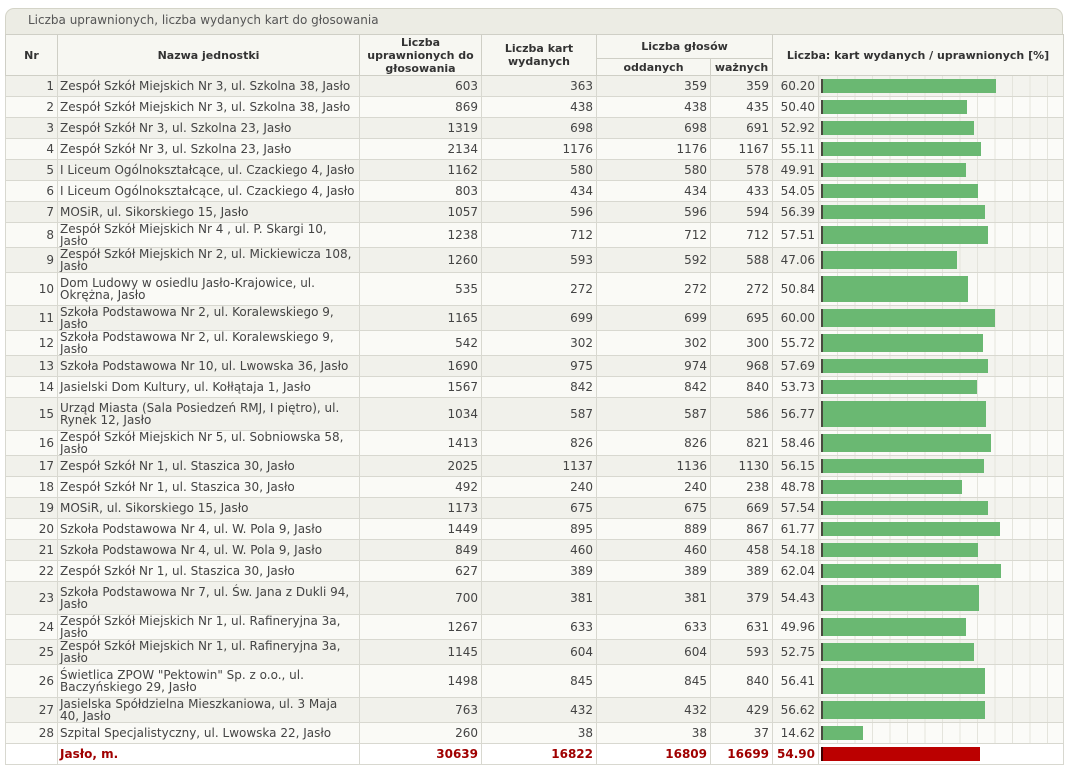 Image resolution: width=1072 pixels, height=765 pixels. Describe the element at coordinates (653, 235) in the screenshot. I see `row-cast: 712` at that location.